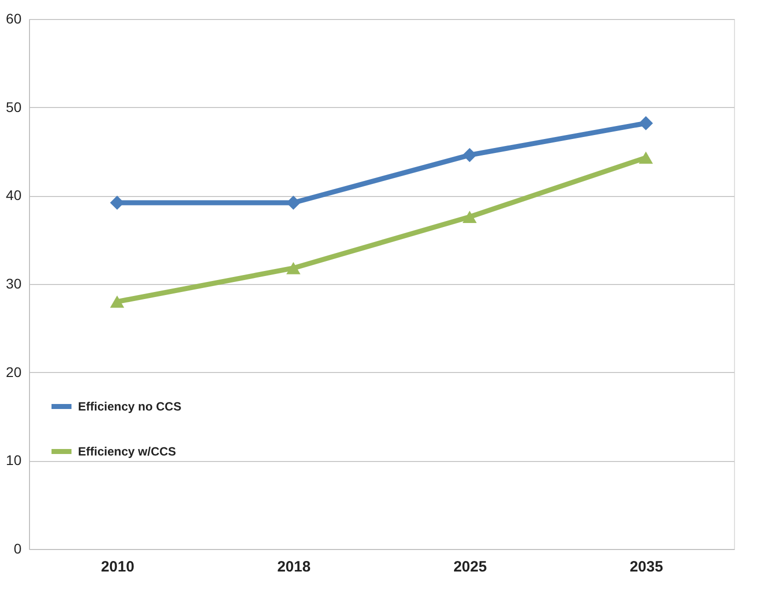  I want to click on y-tick-label: 20, so click(14, 372).